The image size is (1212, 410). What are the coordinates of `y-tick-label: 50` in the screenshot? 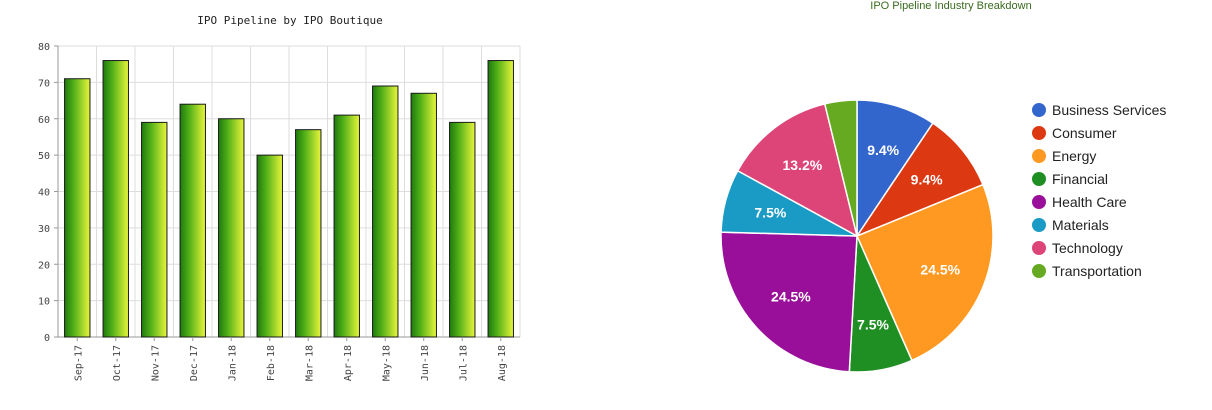 It's located at (44, 156).